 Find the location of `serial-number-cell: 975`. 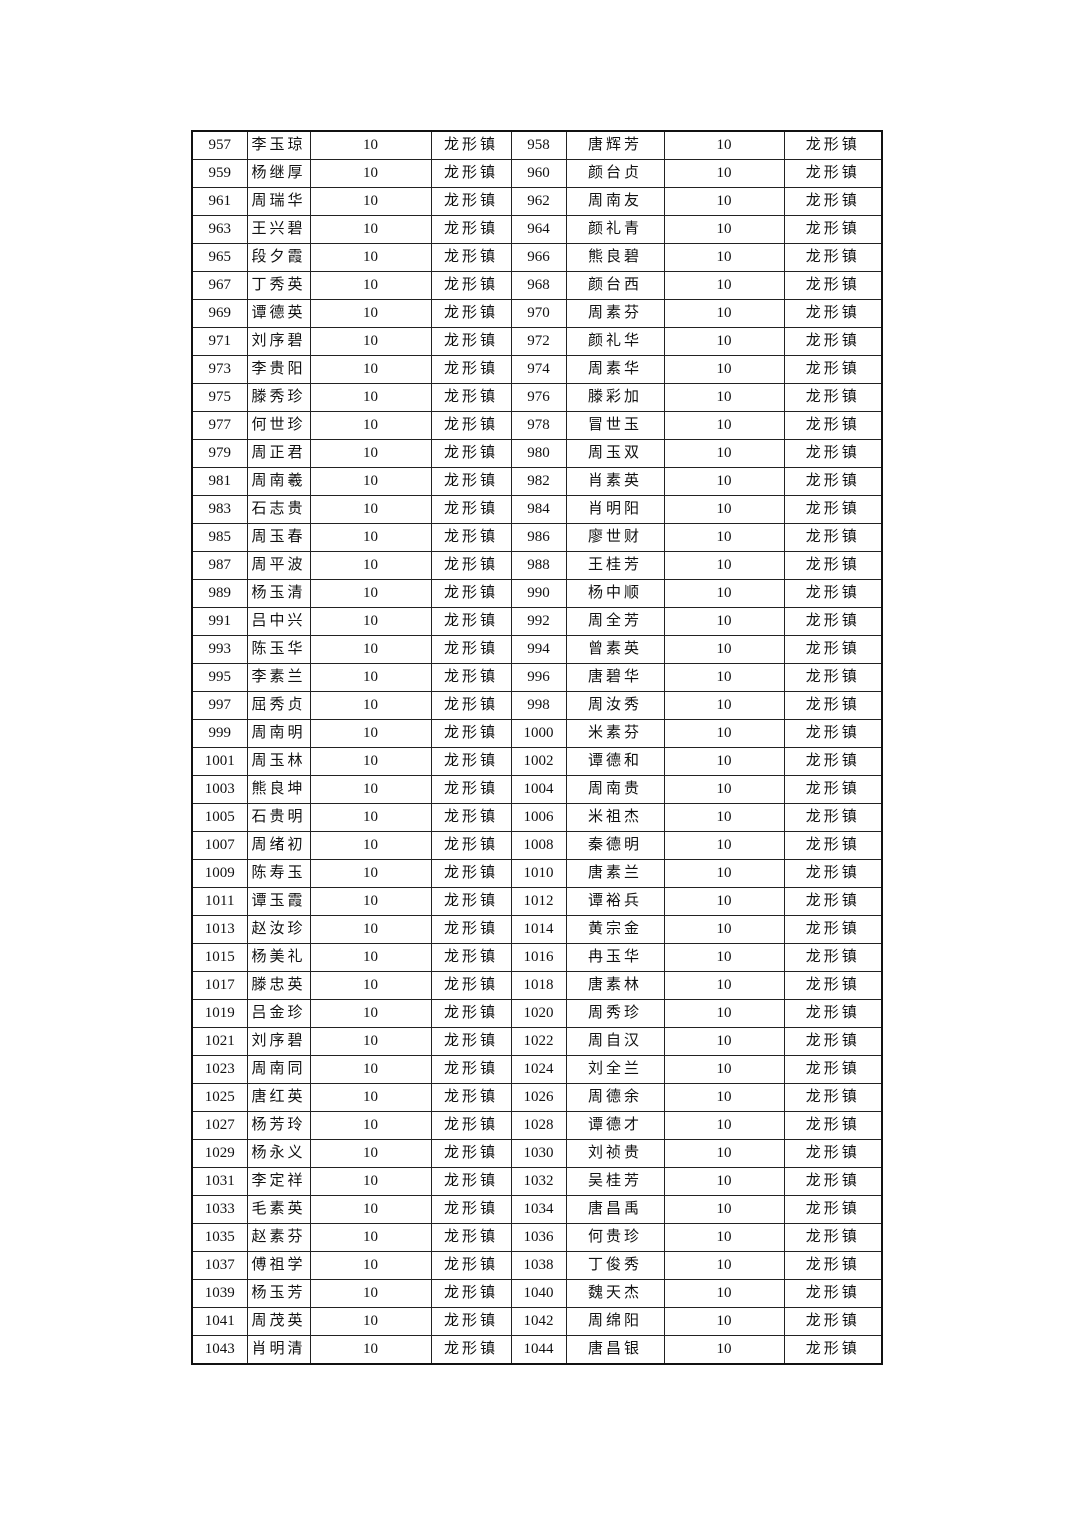

serial-number-cell: 975 is located at coordinates (219, 397).